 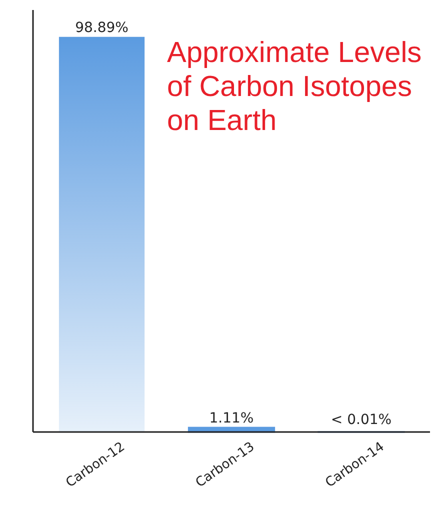 What do you see at coordinates (101, 28) in the screenshot?
I see `data-label: 98.89%` at bounding box center [101, 28].